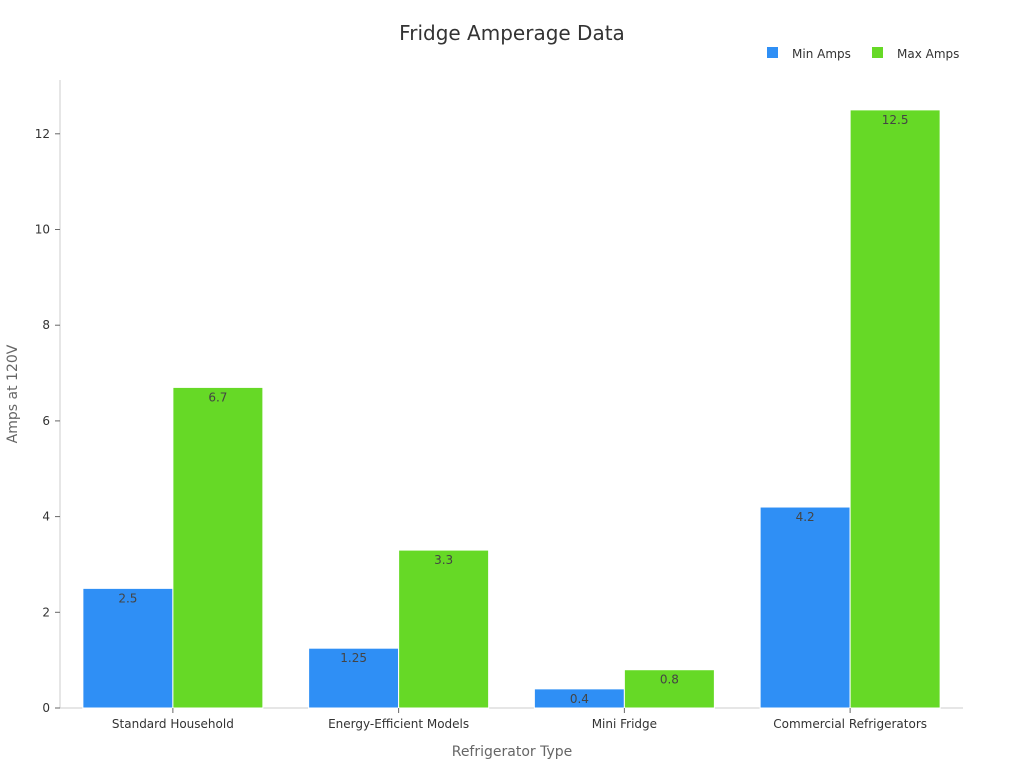 Image resolution: width=1024 pixels, height=768 pixels. I want to click on y-tick-label: 8, so click(46, 325).